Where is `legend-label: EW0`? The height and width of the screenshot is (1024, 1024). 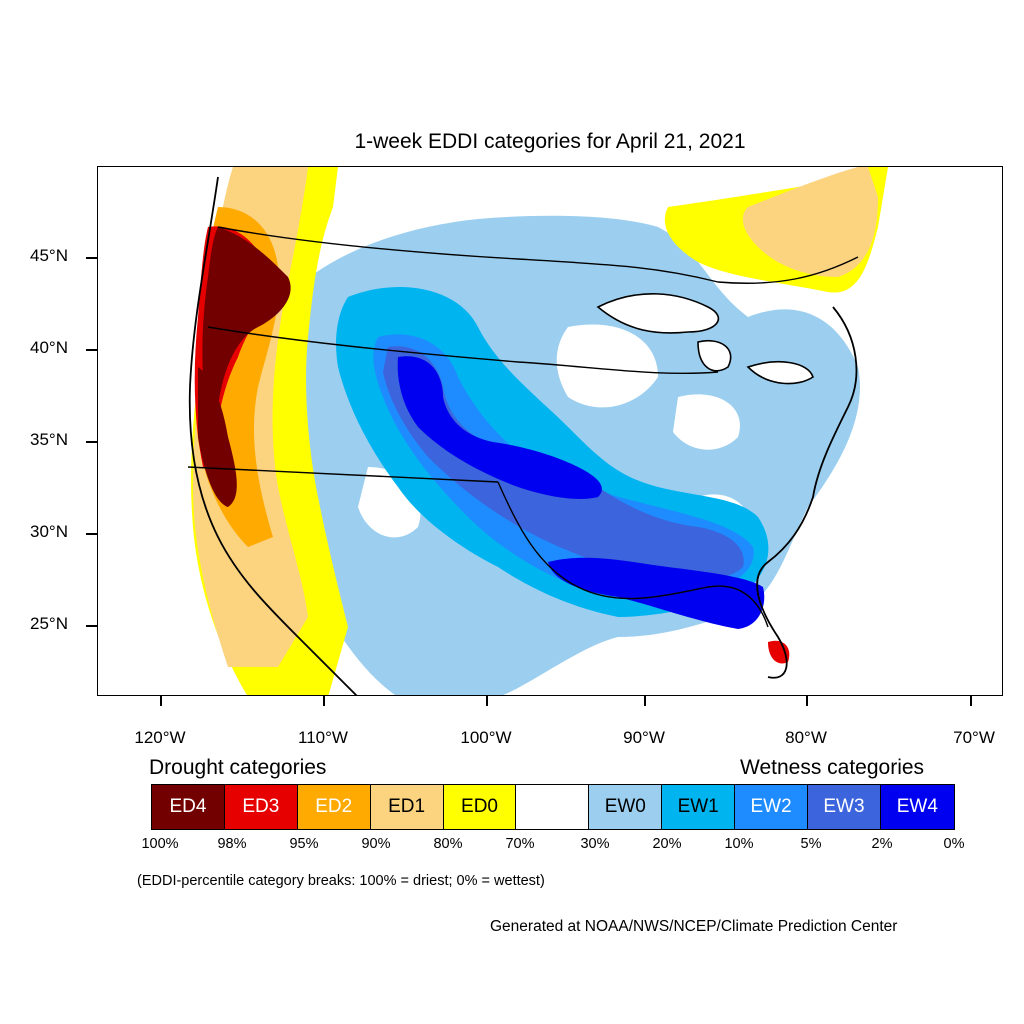 legend-label: EW0 is located at coordinates (625, 806).